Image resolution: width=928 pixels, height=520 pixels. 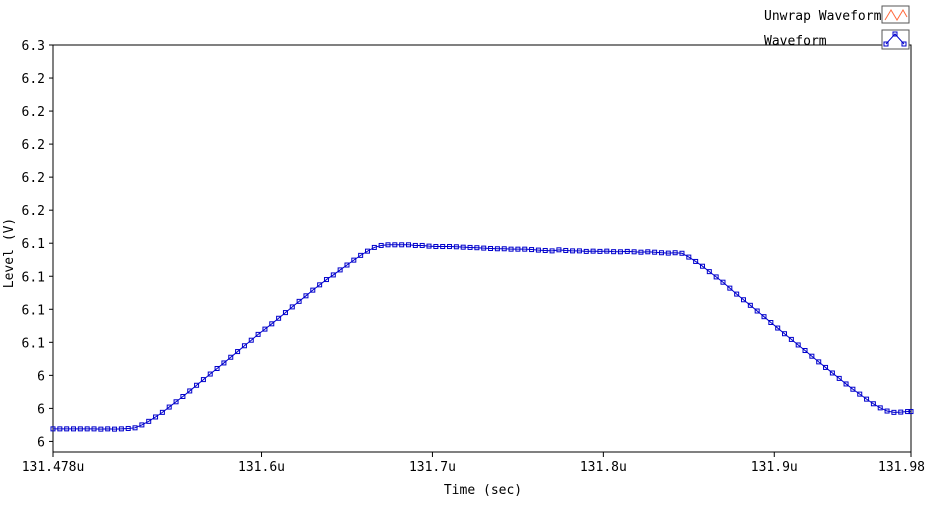 What do you see at coordinates (795, 41) in the screenshot?
I see `legend-label: Waveform` at bounding box center [795, 41].